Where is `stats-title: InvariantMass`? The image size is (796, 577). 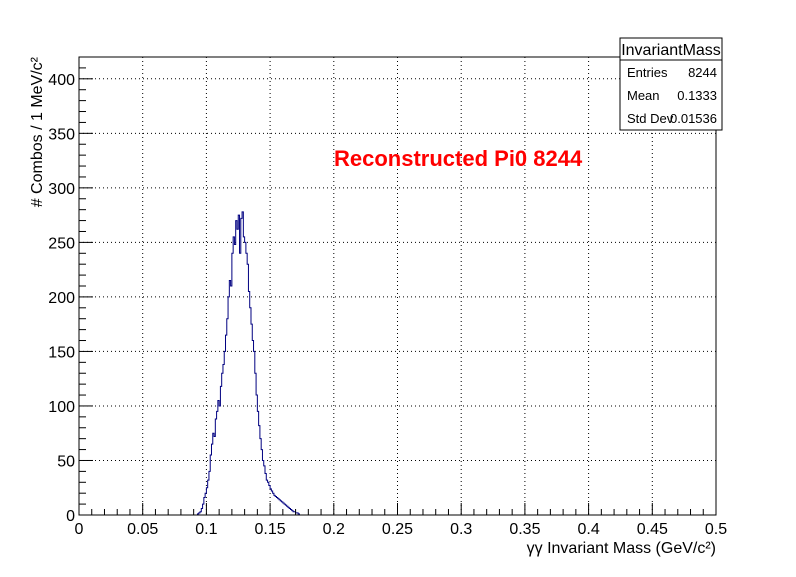 stats-title: InvariantMass is located at coordinates (671, 50).